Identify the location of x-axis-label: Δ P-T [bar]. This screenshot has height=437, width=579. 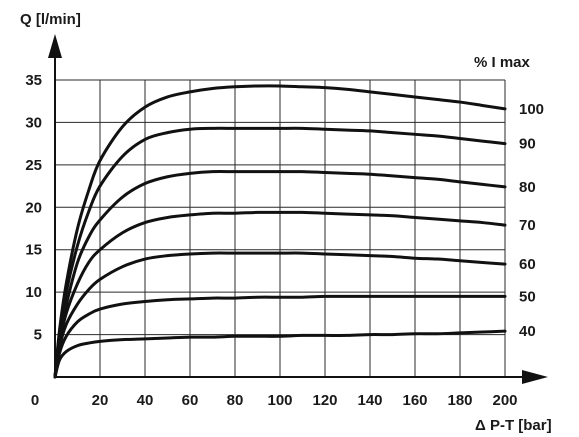
(513, 425).